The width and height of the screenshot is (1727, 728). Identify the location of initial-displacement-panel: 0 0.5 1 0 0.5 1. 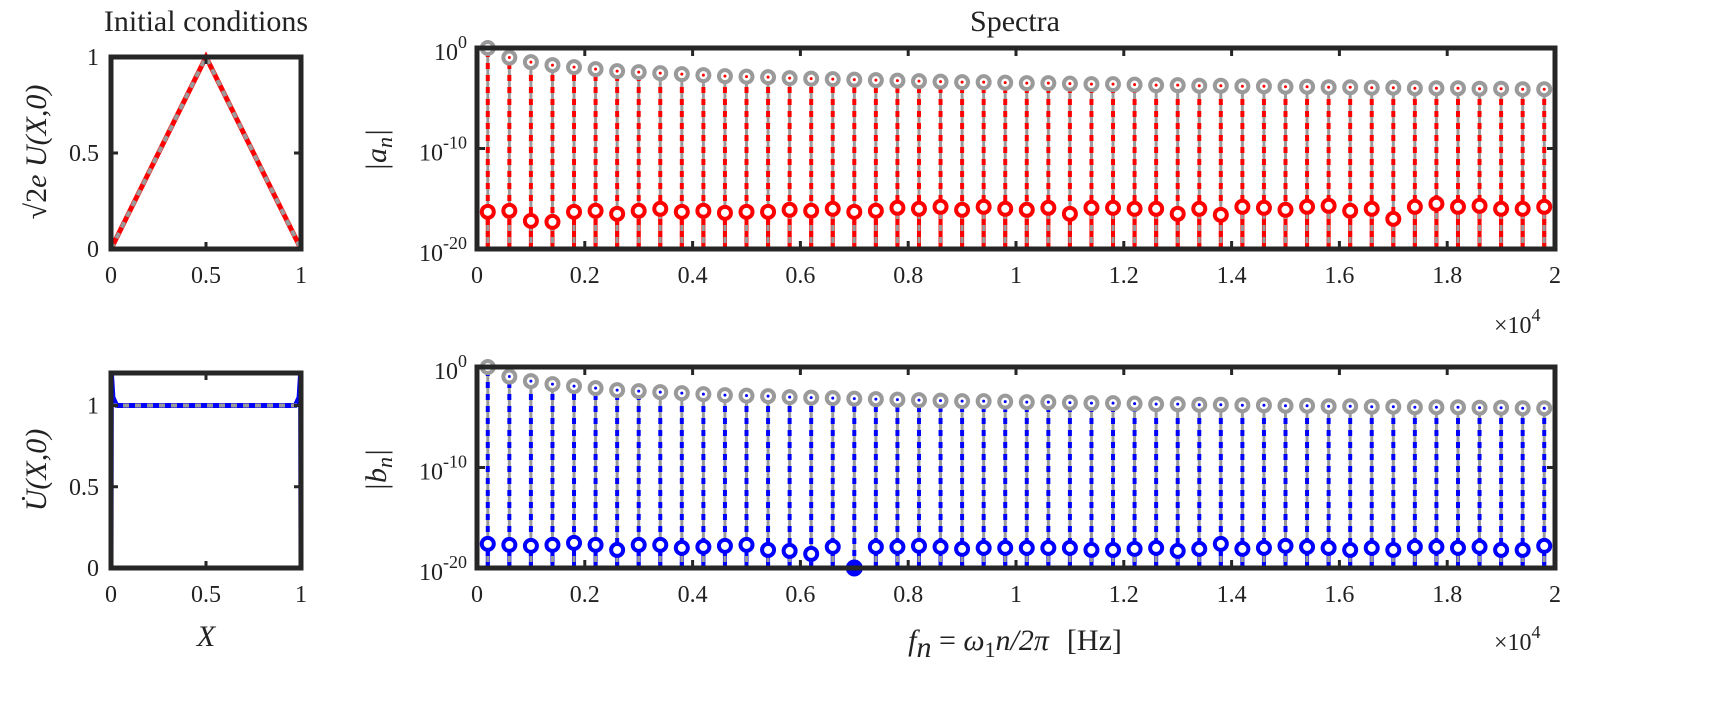
(188, 167).